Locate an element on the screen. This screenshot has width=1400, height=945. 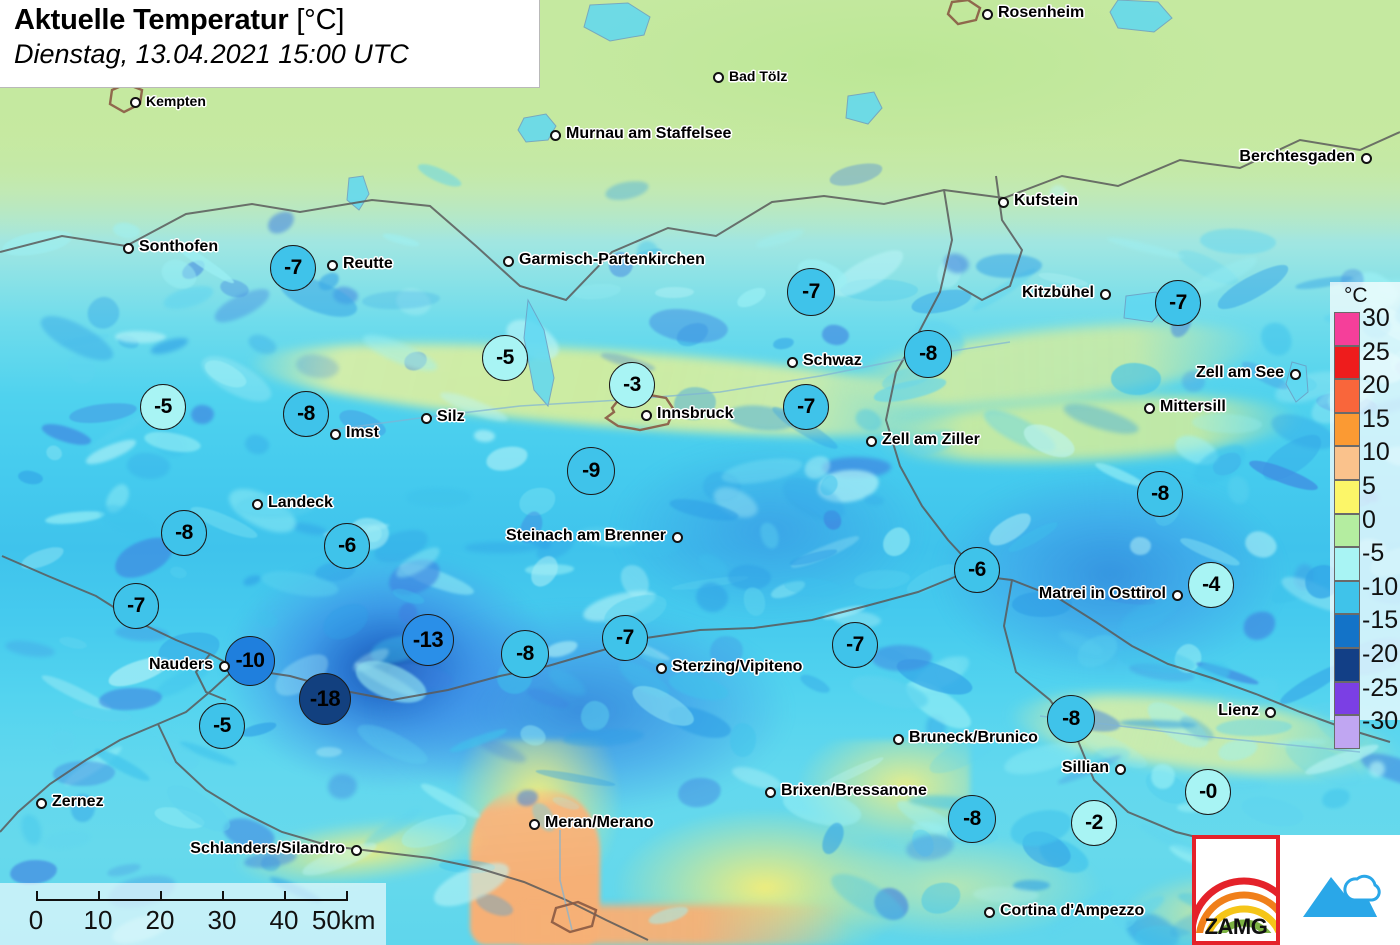
city-label: Steinach am Brenner is located at coordinates (585, 535).